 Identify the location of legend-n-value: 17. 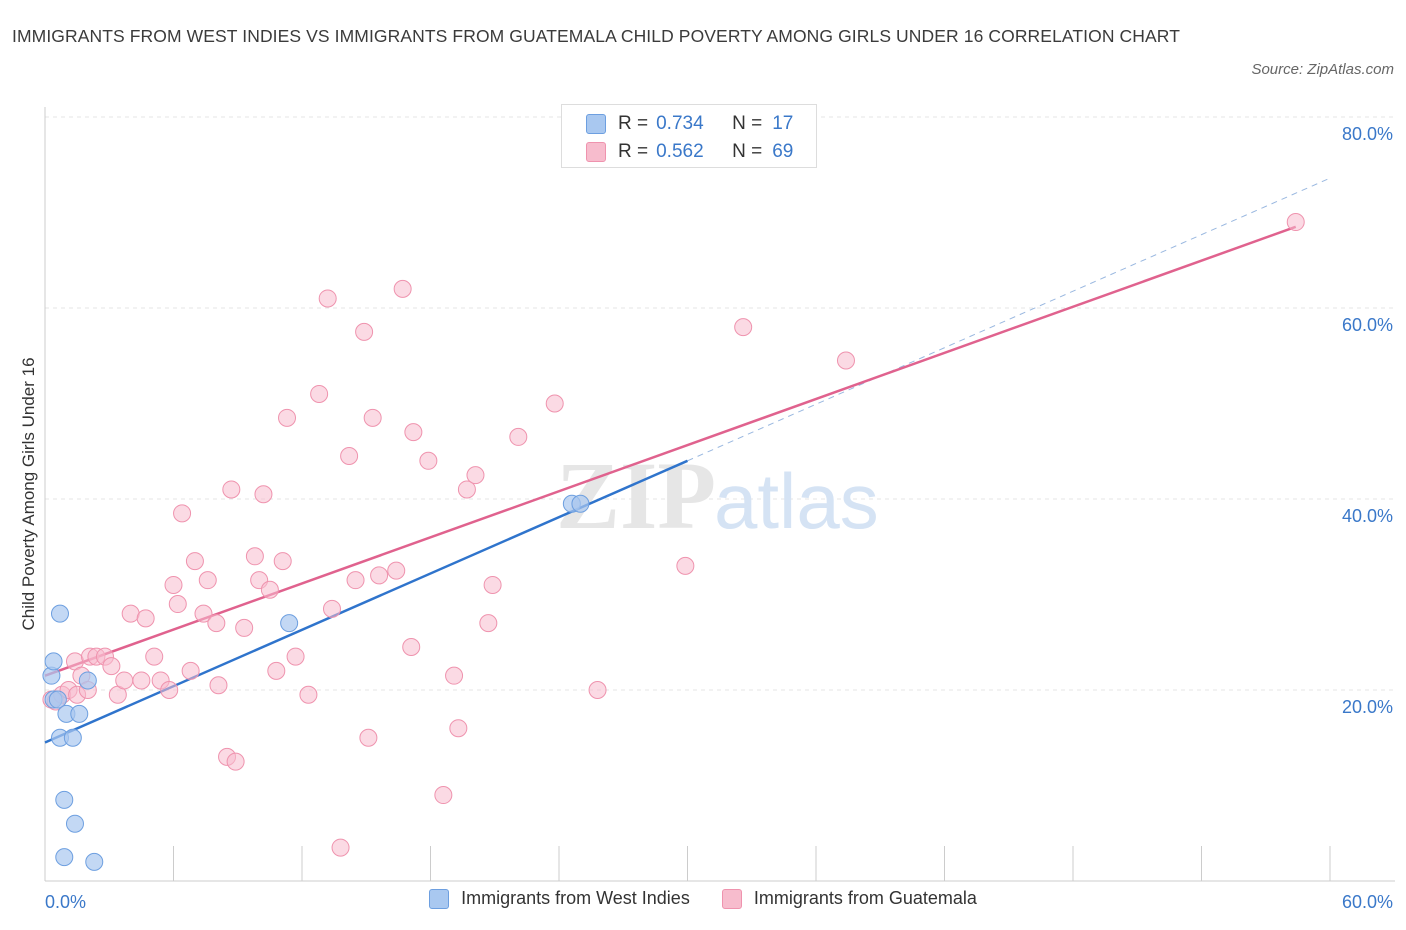
(783, 123).